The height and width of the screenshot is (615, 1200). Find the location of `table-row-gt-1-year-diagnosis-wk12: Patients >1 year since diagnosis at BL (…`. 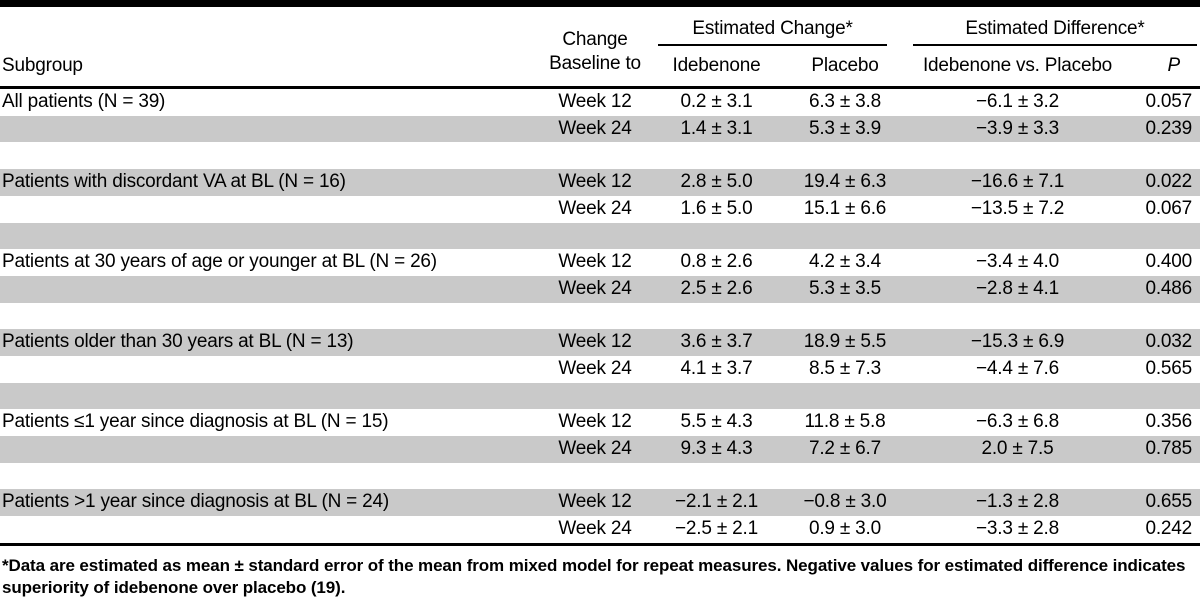

table-row-gt-1-year-diagnosis-wk12: Patients >1 year since diagnosis at BL (… is located at coordinates (600, 503).